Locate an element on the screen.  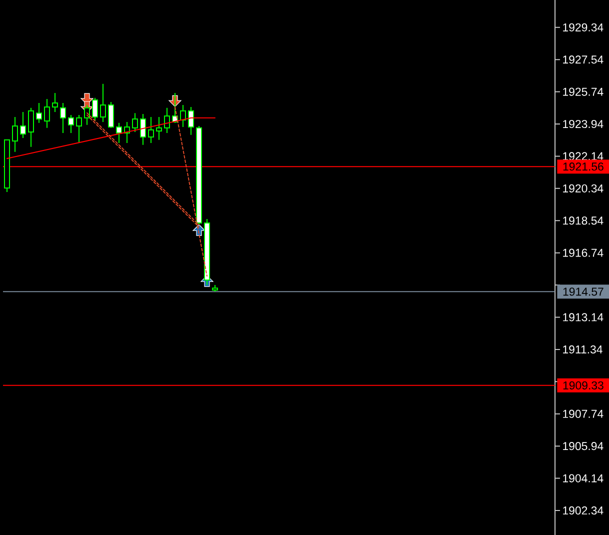
y-tick-label: 1918.54 is located at coordinates (583, 220).